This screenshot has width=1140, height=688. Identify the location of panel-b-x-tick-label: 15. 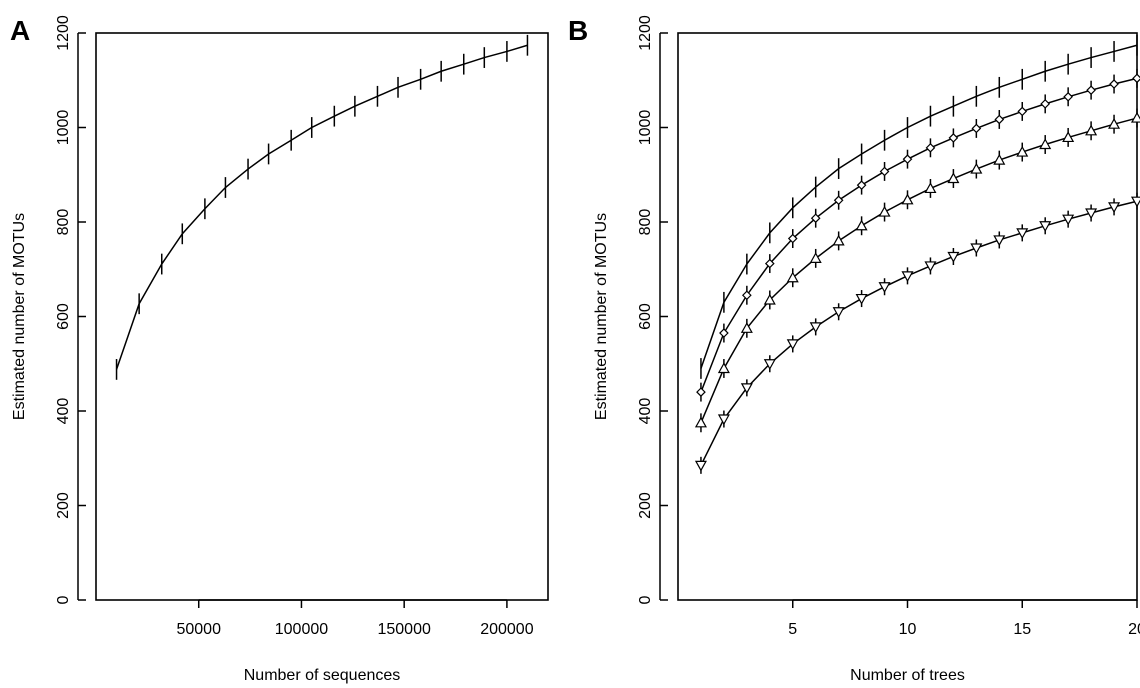
(1022, 629).